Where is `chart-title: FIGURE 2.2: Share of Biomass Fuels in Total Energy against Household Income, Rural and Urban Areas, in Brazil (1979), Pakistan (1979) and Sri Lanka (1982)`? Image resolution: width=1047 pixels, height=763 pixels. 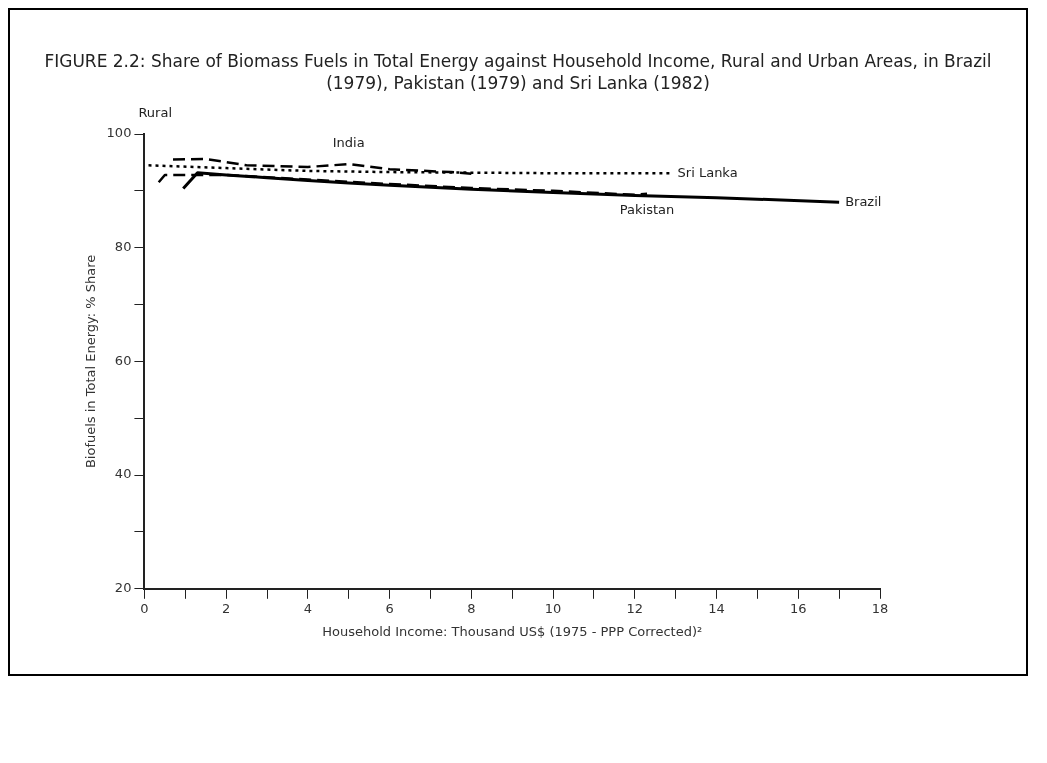 chart-title: FIGURE 2.2: Share of Biomass Fuels in Total Energy against Household Income, Rural and Urban Areas, in Brazil (1979), Pakistan (1979) and Sri Lanka (1982) is located at coordinates (518, 72).